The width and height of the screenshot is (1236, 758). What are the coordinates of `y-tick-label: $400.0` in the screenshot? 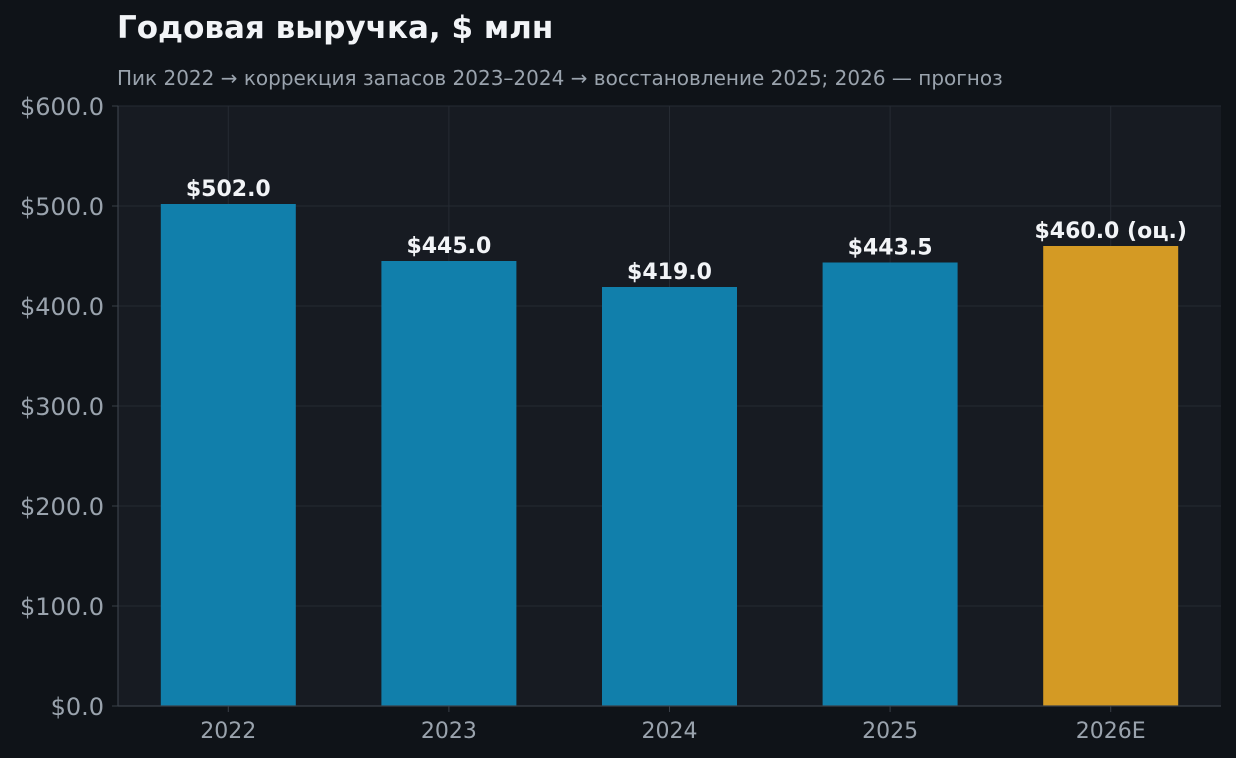 It's located at (62, 307).